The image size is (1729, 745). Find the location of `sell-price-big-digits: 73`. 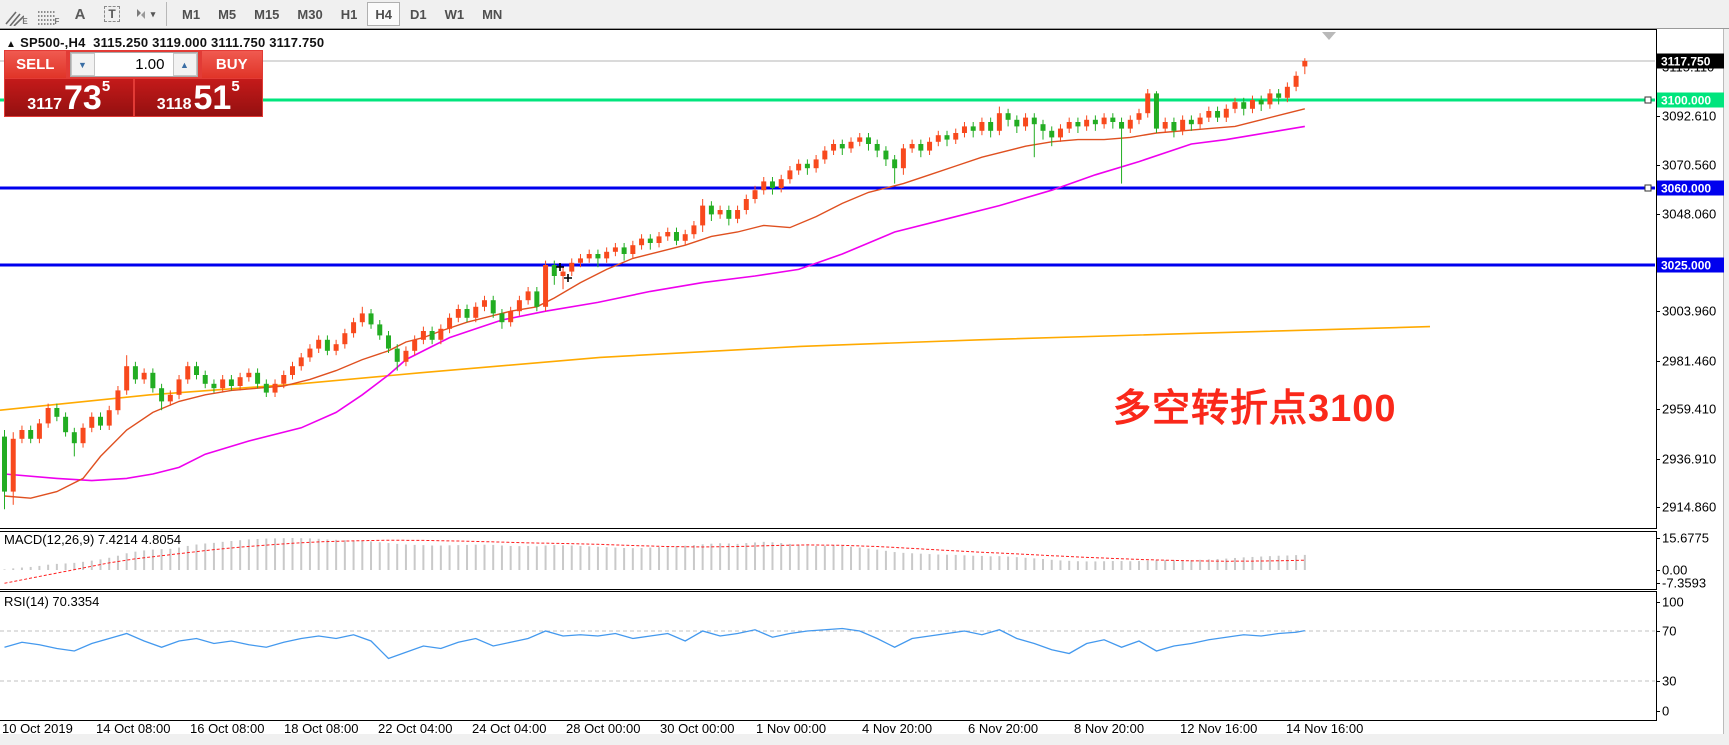

sell-price-big-digits: 73 is located at coordinates (83, 98).